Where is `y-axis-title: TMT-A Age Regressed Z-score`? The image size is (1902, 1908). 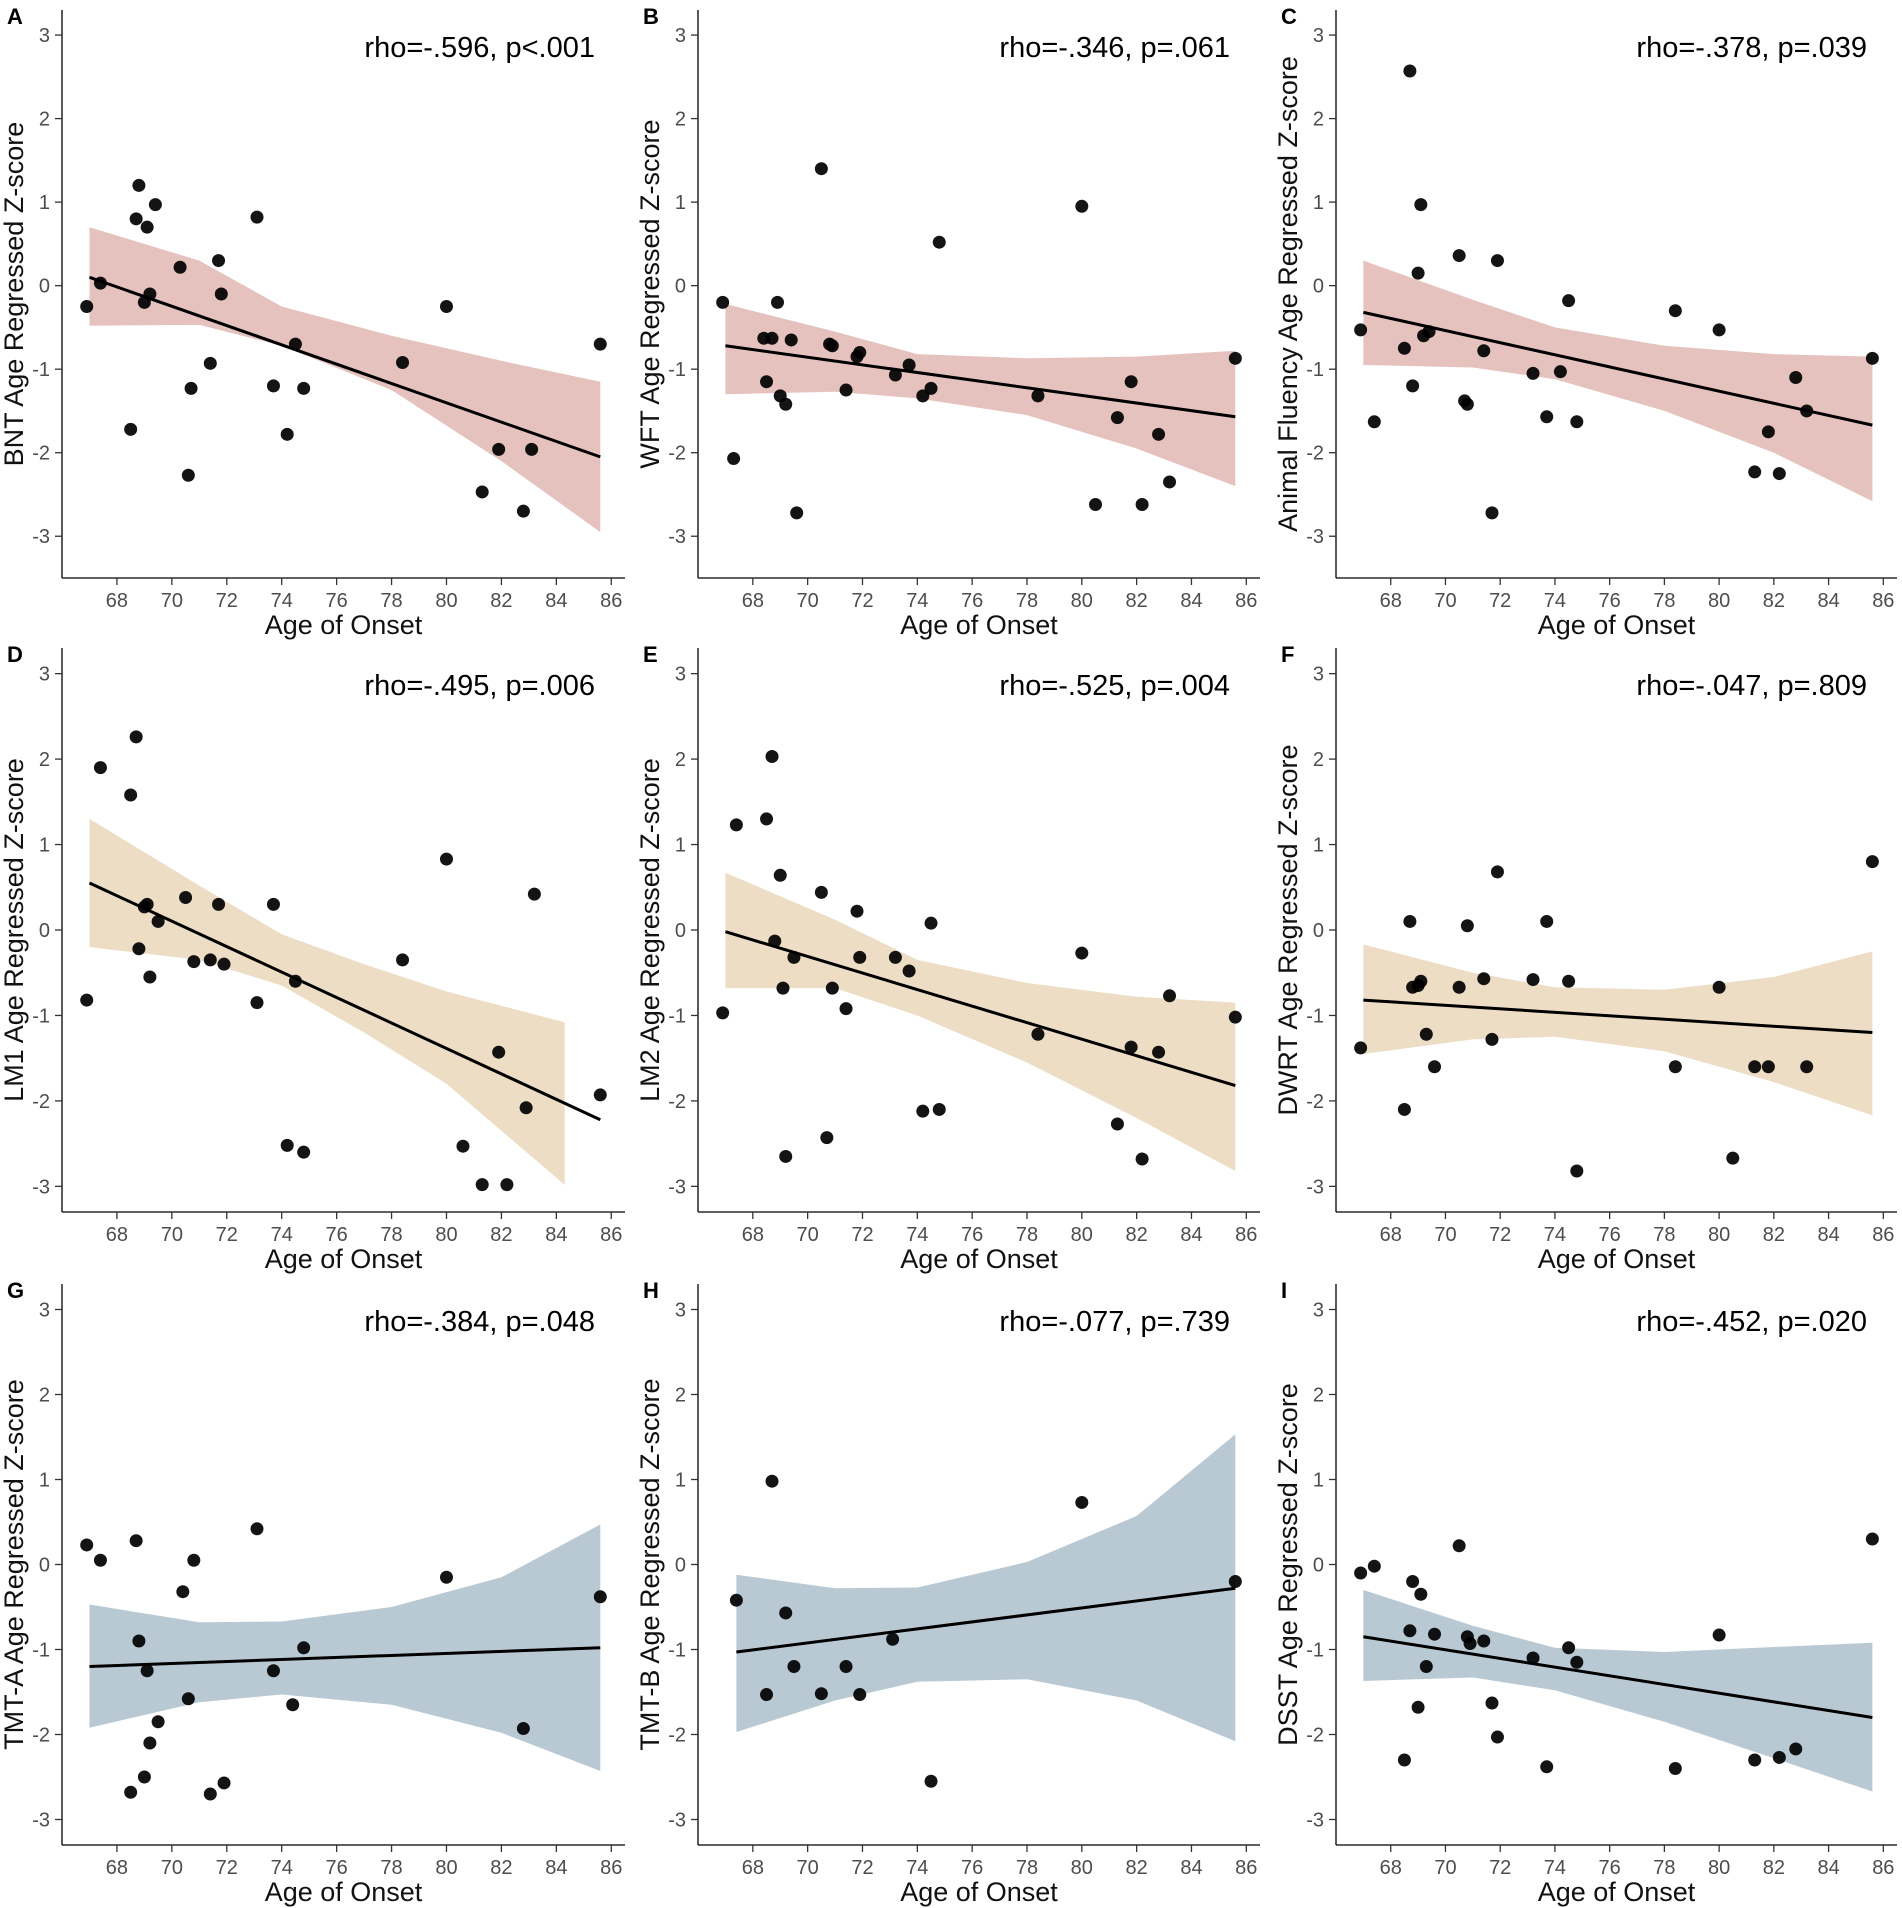 y-axis-title: TMT-A Age Regressed Z-score is located at coordinates (14, 1564).